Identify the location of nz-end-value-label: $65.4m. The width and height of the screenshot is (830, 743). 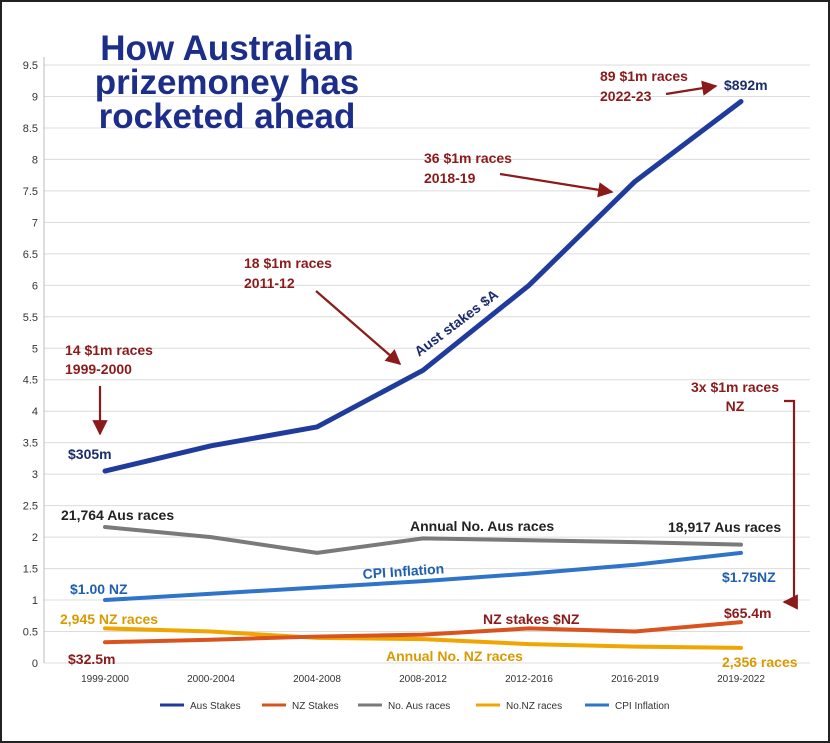
(747, 613).